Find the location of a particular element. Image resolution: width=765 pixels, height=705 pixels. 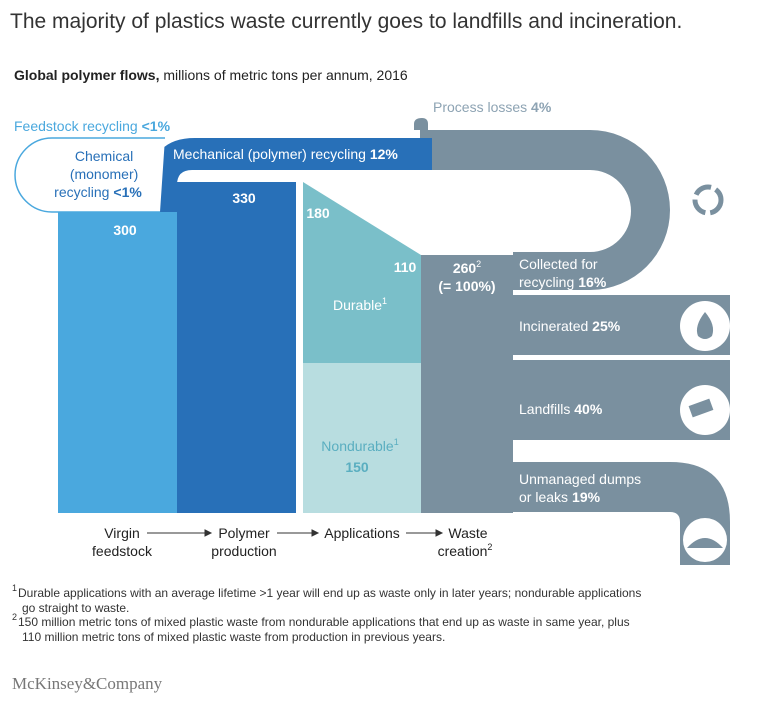

waste-value: 2602 is located at coordinates (467, 267).